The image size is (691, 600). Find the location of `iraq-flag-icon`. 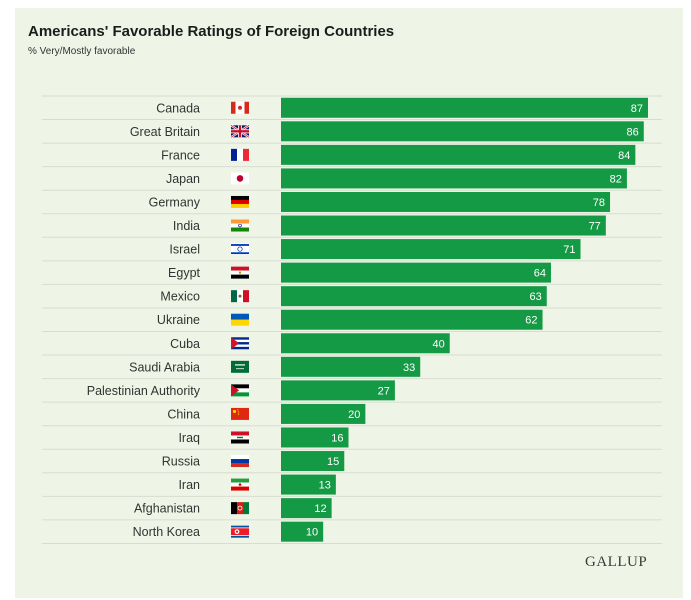

iraq-flag-icon is located at coordinates (240, 437).